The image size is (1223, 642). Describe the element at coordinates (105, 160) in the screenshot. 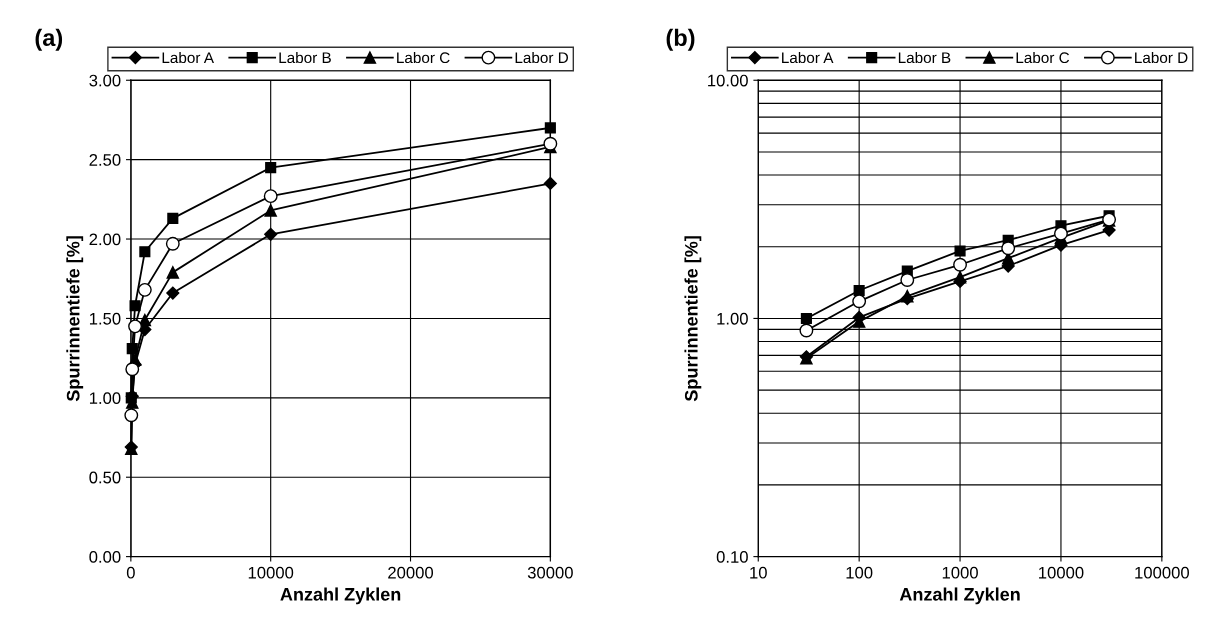

I see `y-tick-label: 2.50` at that location.